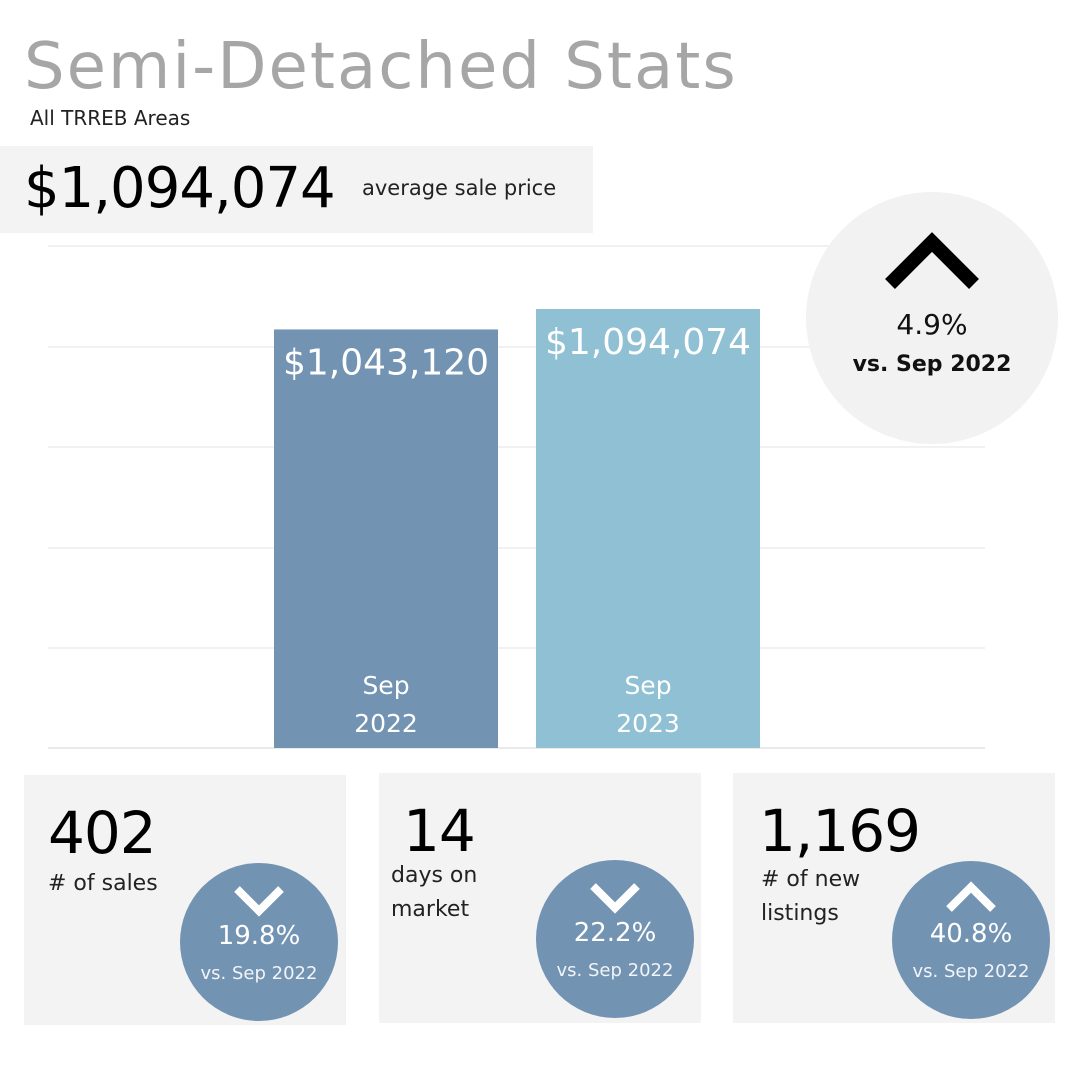 The image size is (1080, 1080). I want to click on sales-change-percent: 19.8%, so click(259, 936).